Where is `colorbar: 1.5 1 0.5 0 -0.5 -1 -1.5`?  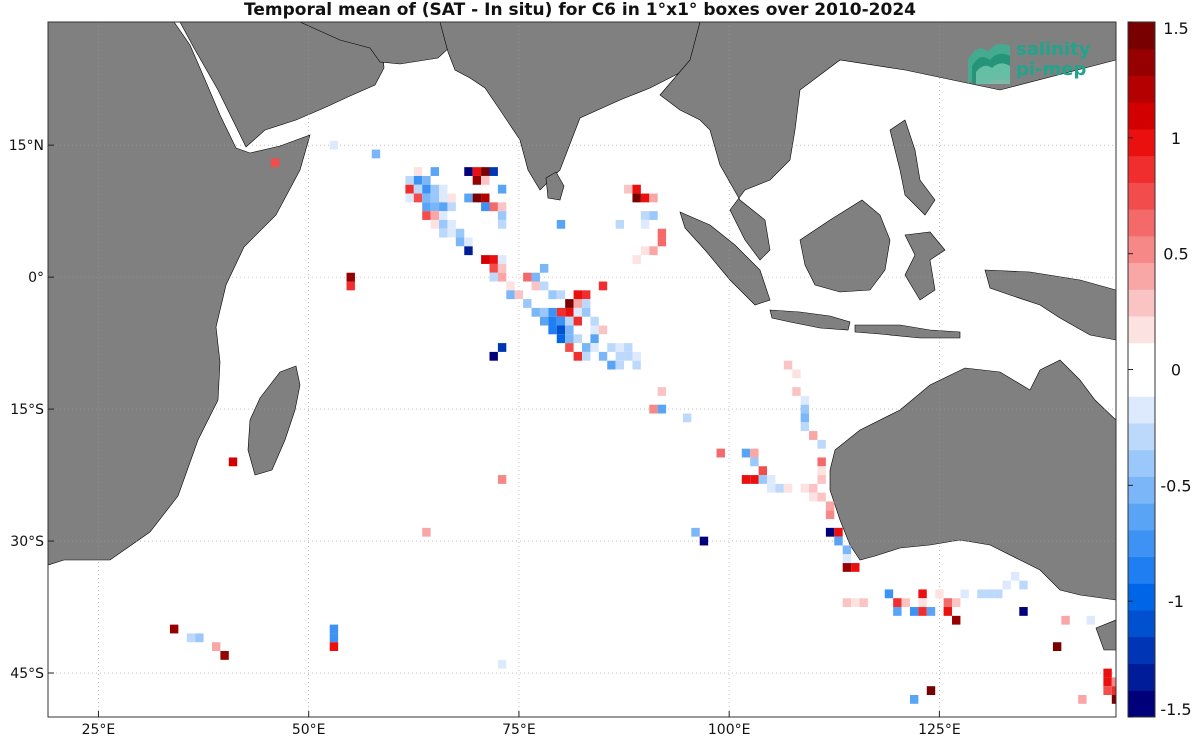
colorbar: 1.5 1 0.5 0 -0.5 -1 -1.5 is located at coordinates (1159, 369).